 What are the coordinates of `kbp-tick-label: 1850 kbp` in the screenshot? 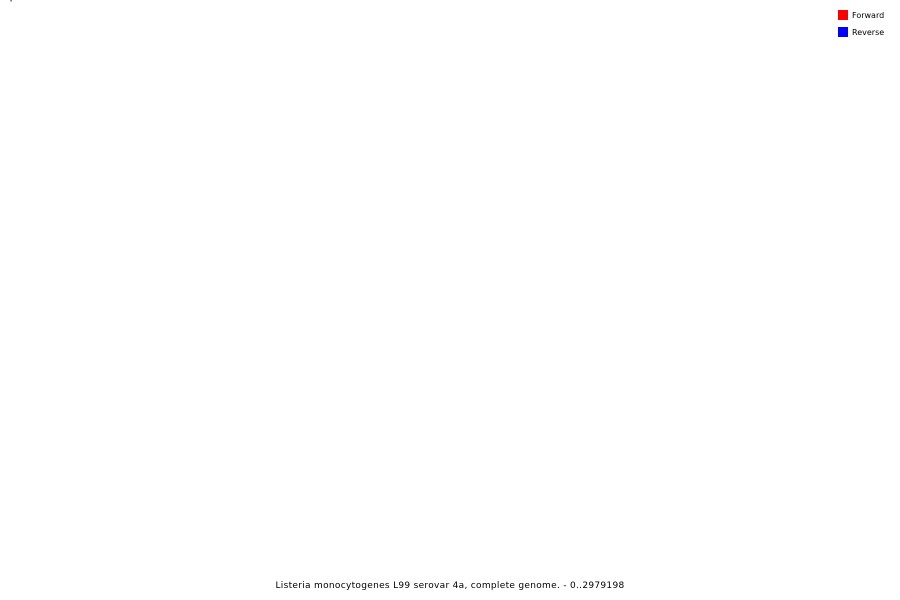 It's located at (7, 1).